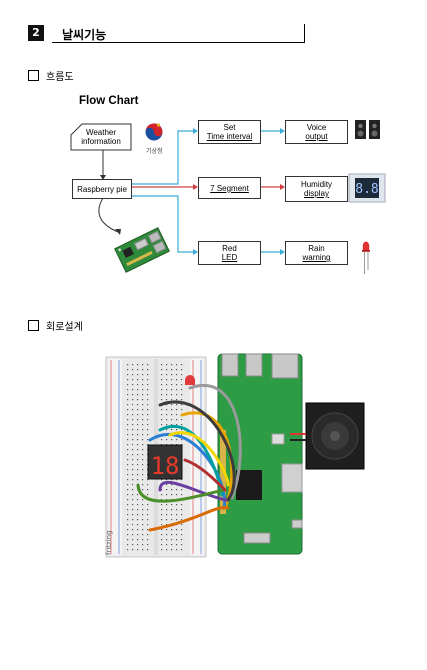  What do you see at coordinates (316, 136) in the screenshot?
I see `box-text-line: output` at bounding box center [316, 136].